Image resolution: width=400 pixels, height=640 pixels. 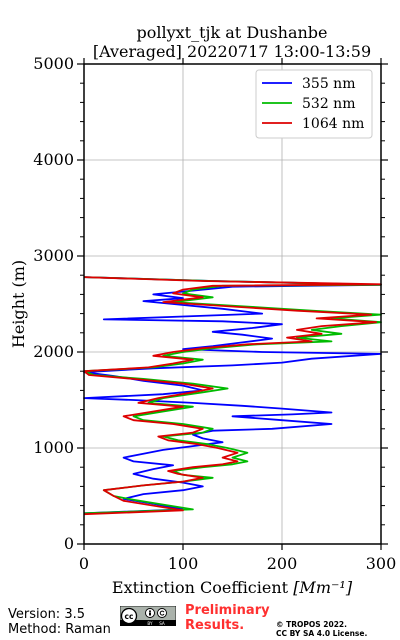 I want to click on results-label: Results., so click(x=215, y=625).